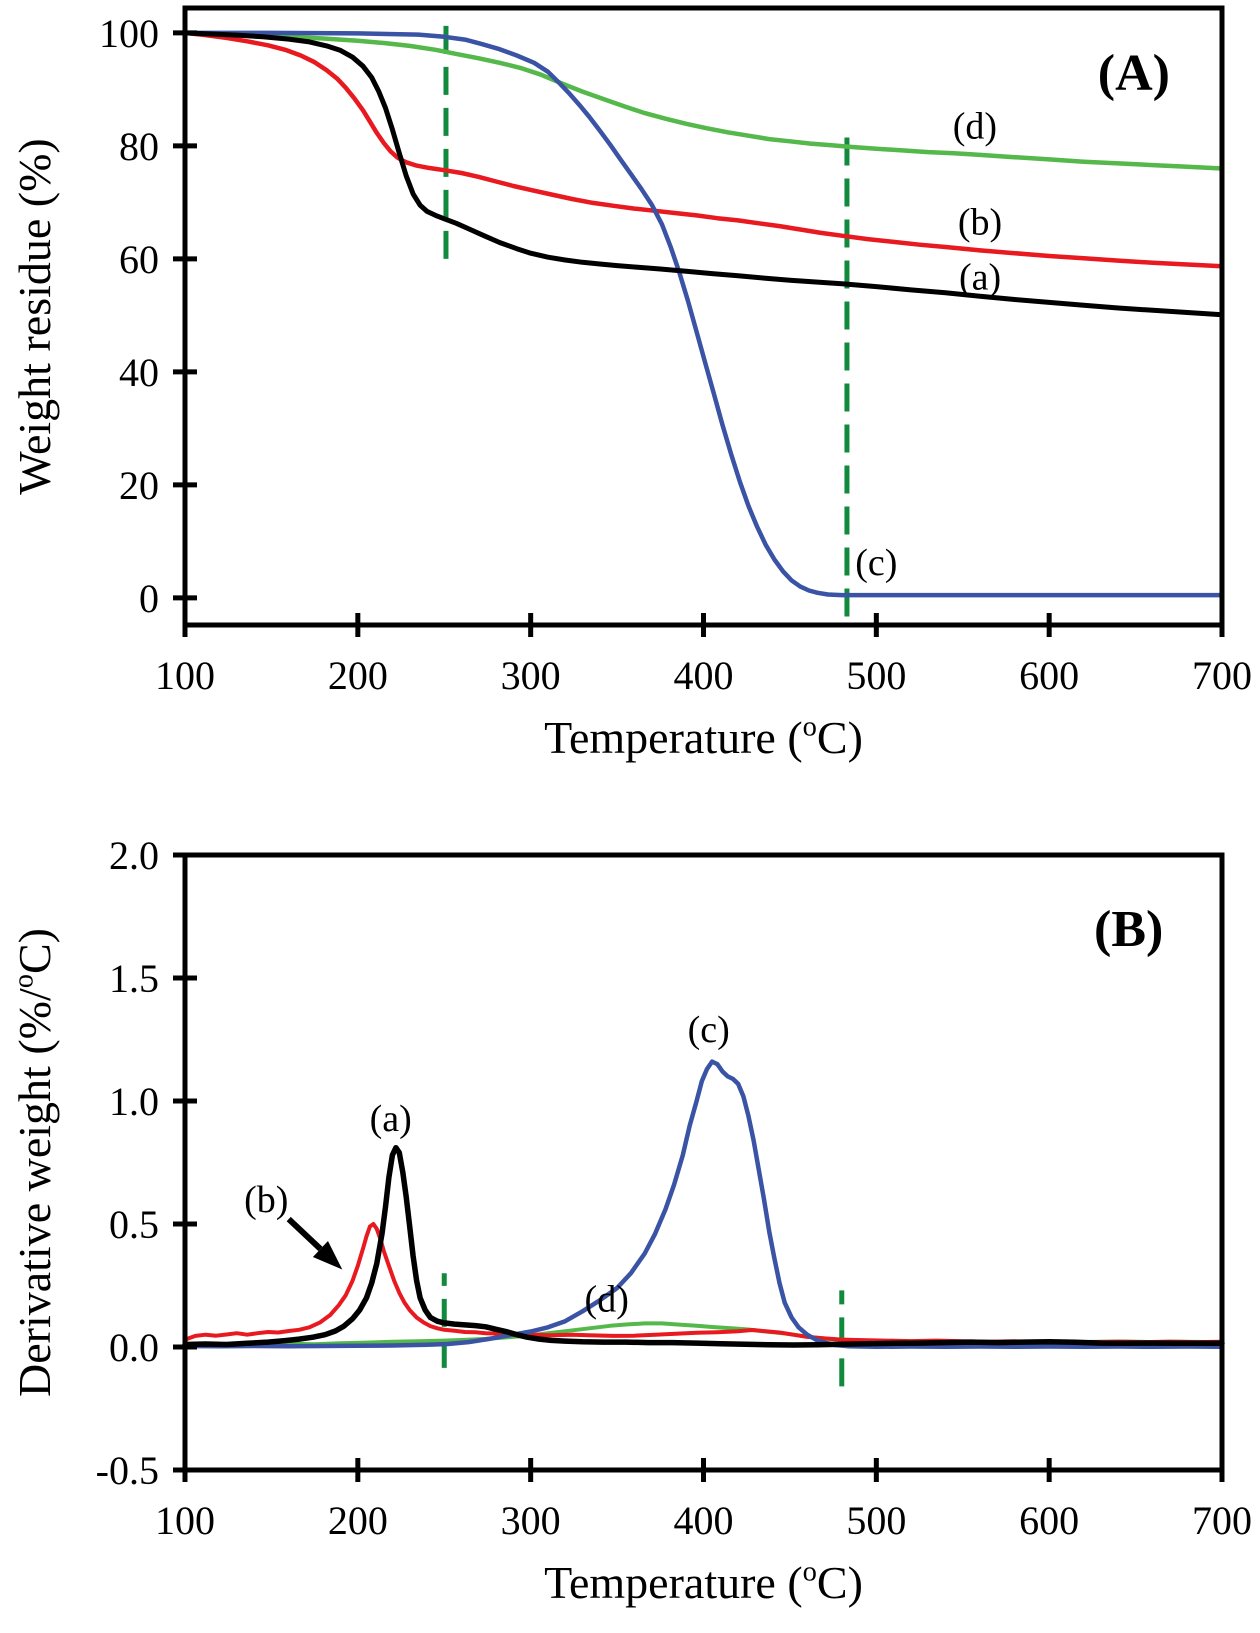 This screenshot has width=1260, height=1633. Describe the element at coordinates (703, 100) in the screenshot. I see `curve-d` at that location.